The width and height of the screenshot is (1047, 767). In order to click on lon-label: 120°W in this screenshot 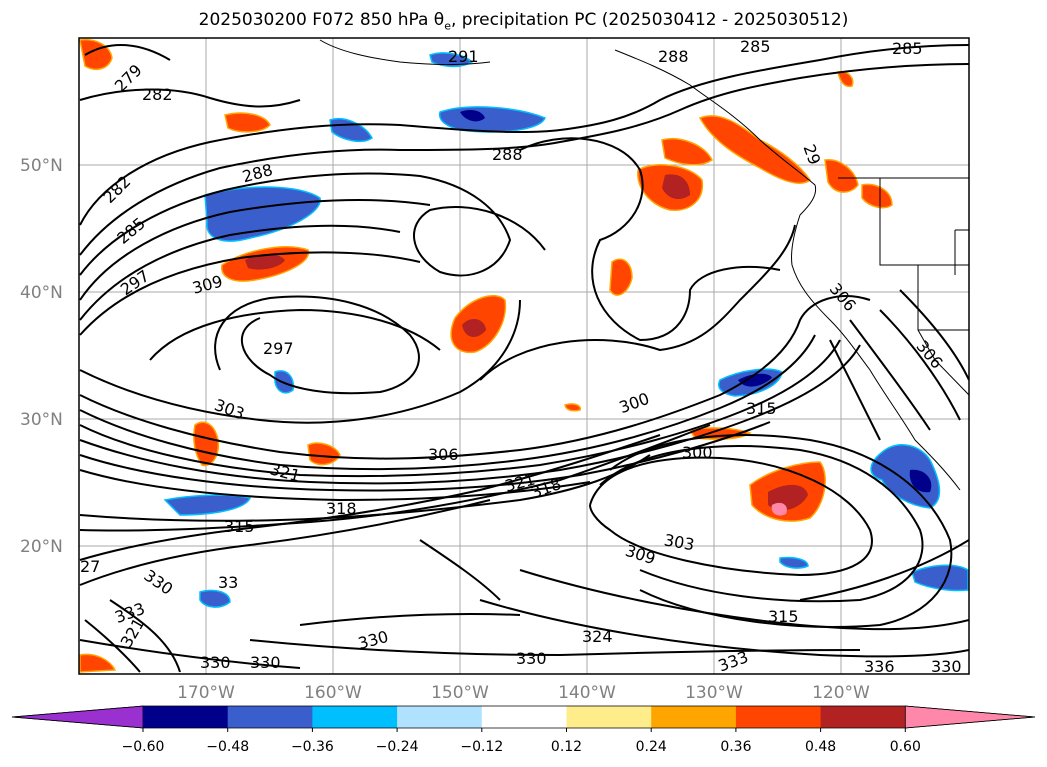, I will do `click(841, 693)`.